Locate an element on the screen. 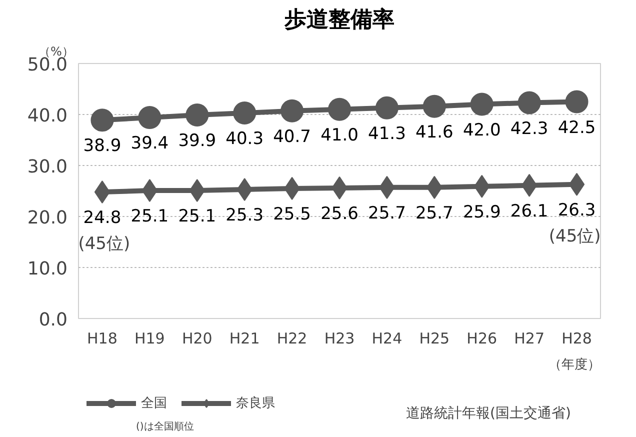 Image resolution: width=636 pixels, height=437 pixels. x-tick-label: H21 is located at coordinates (244, 339).